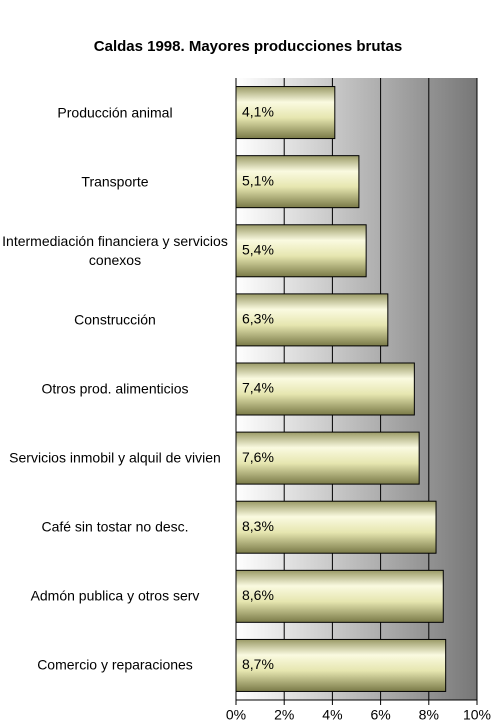 Image resolution: width=497 pixels, height=724 pixels. Describe the element at coordinates (115, 319) in the screenshot. I see `y-tick-label: Construcción` at that location.